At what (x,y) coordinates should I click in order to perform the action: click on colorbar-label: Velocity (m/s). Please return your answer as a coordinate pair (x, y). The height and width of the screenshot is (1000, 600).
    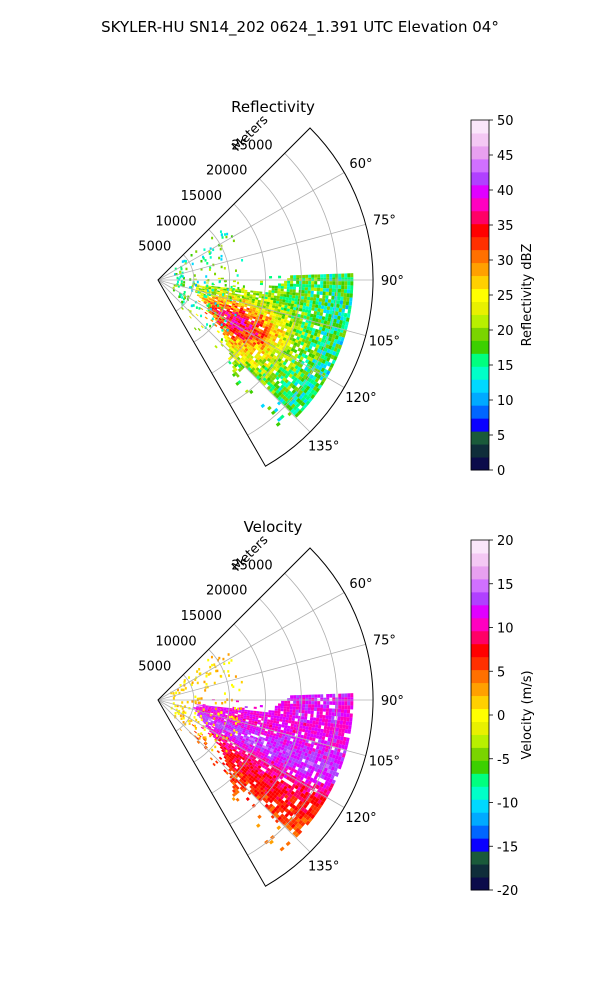
    Looking at the image, I should click on (527, 714).